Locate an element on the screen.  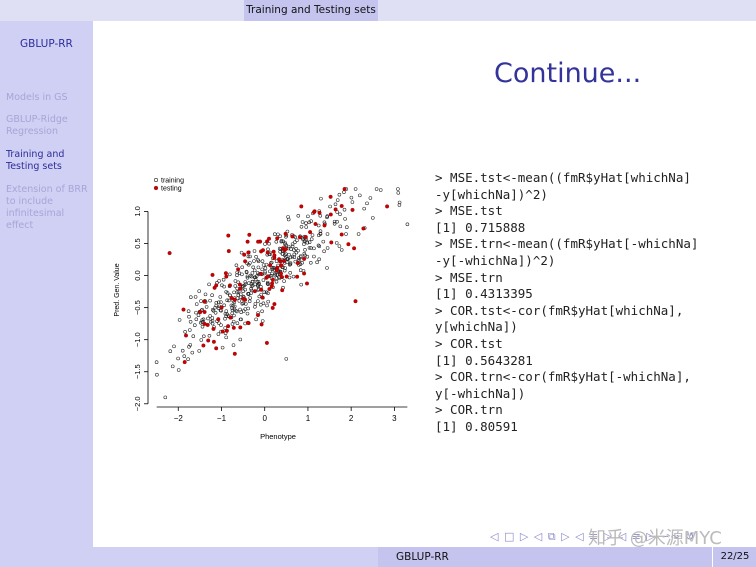
sidebar-item-gblup-ridge: GBLUP-Ridge Regression is located at coordinates (37, 125).